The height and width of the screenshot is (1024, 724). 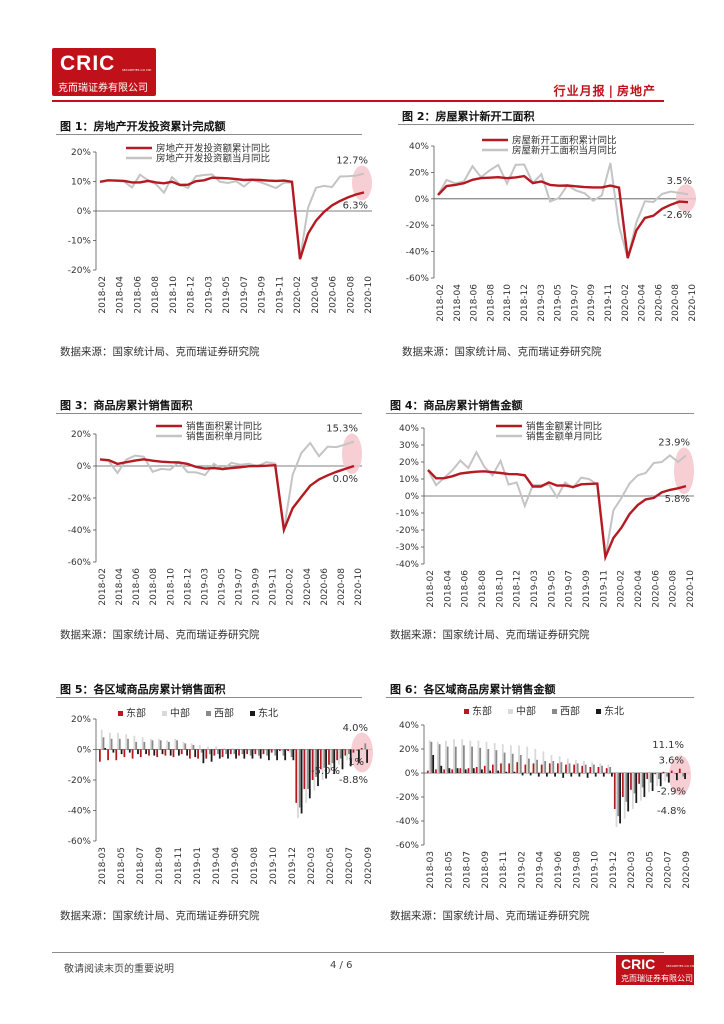 I want to click on legend-label: 西部, so click(x=224, y=713).